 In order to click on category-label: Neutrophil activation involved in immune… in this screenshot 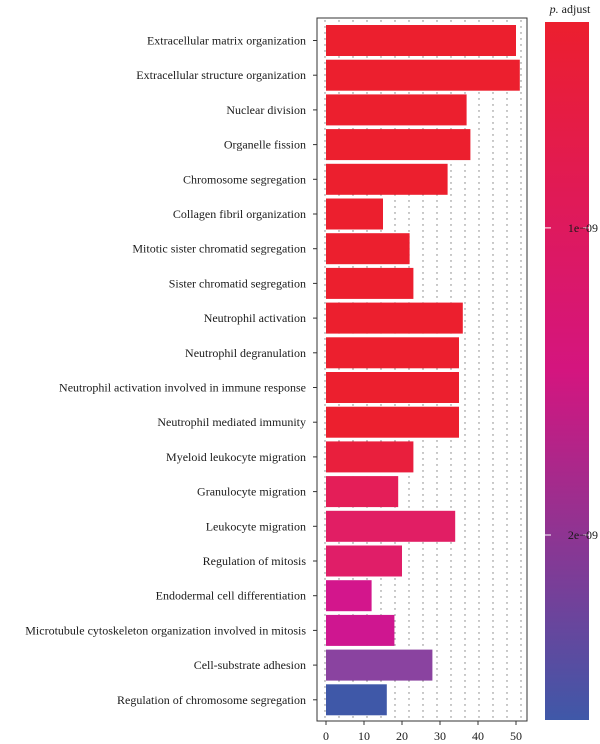, I will do `click(182, 388)`.